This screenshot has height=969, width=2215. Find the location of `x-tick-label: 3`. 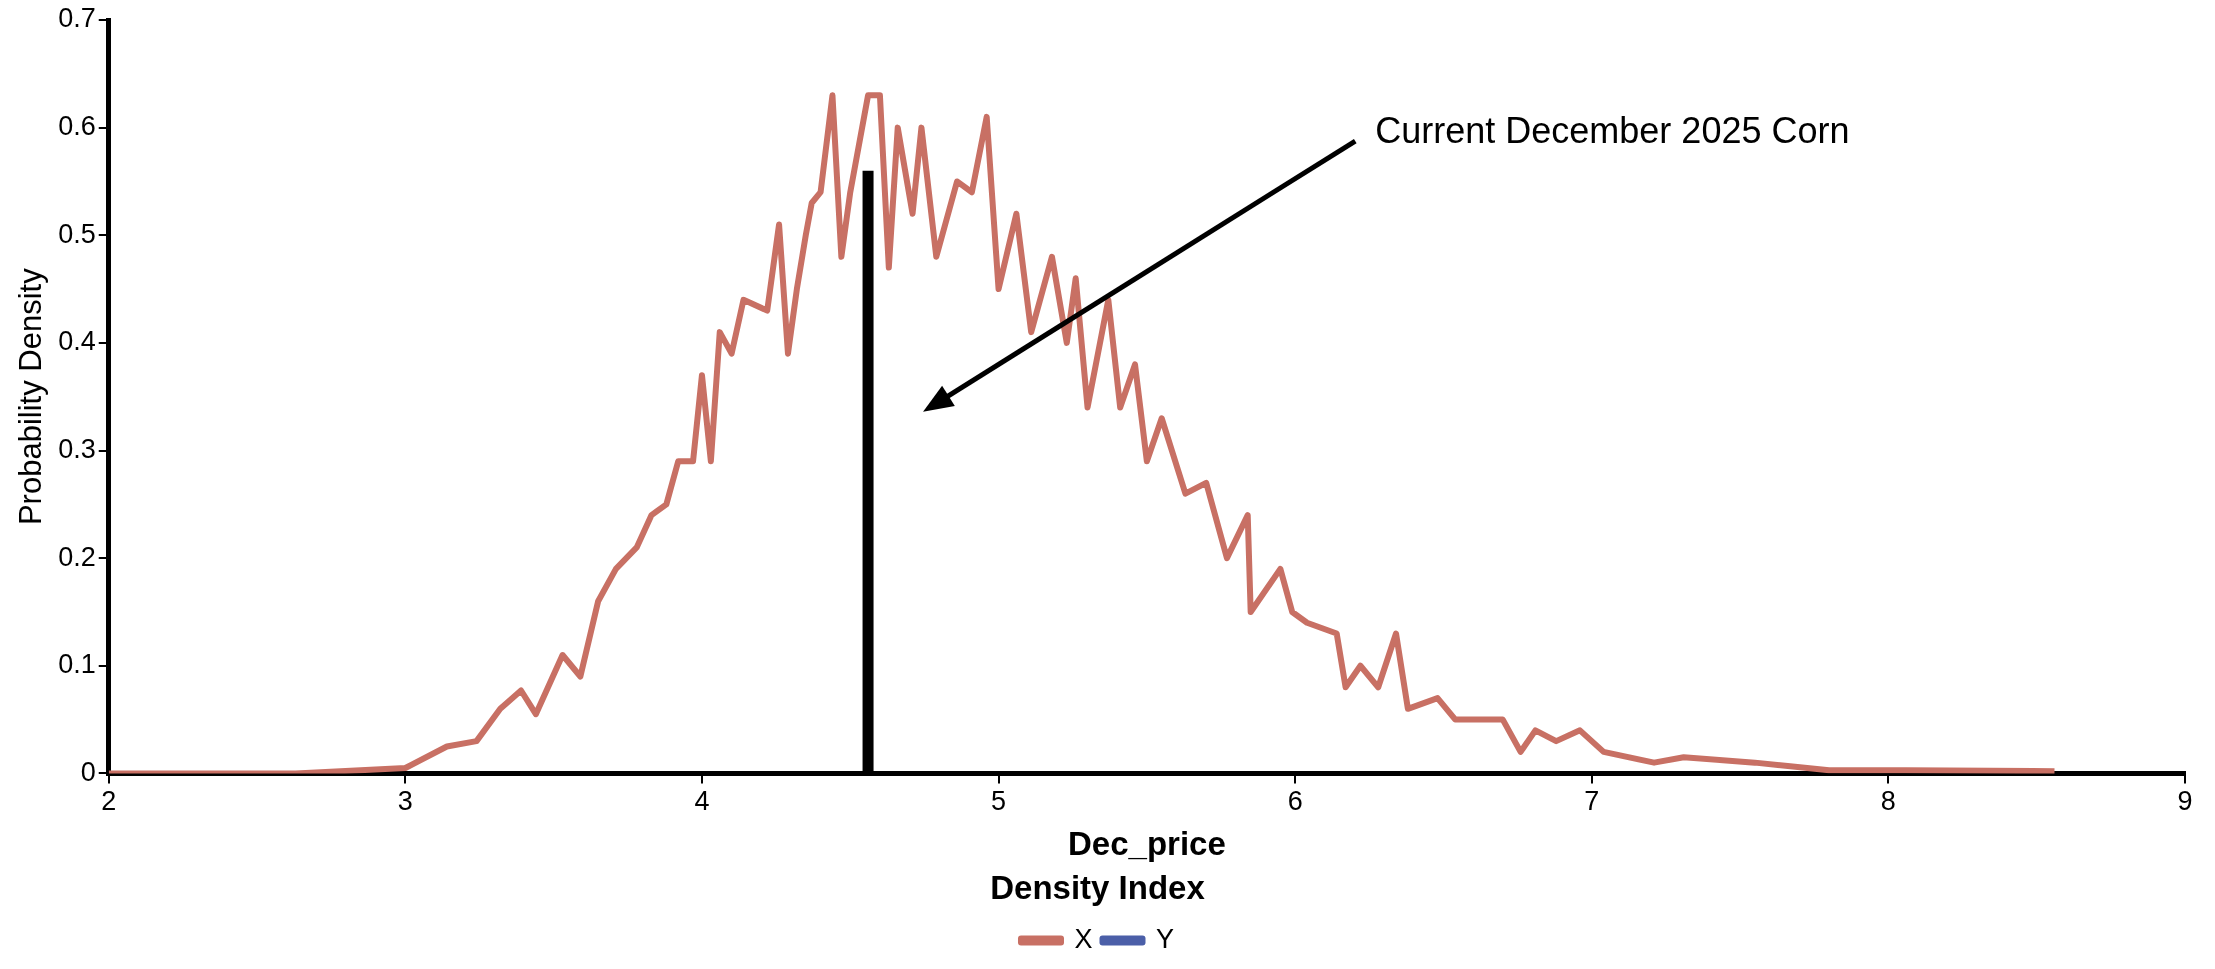

x-tick-label: 3 is located at coordinates (405, 801).